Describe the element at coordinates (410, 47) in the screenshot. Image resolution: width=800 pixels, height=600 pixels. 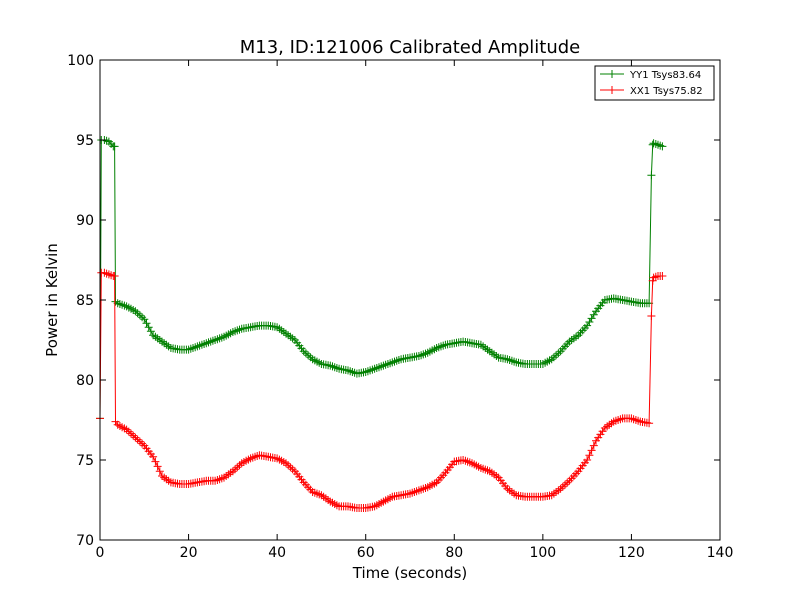
I see `chart-title: M13, ID:121006 Calibrated Amplitude` at that location.